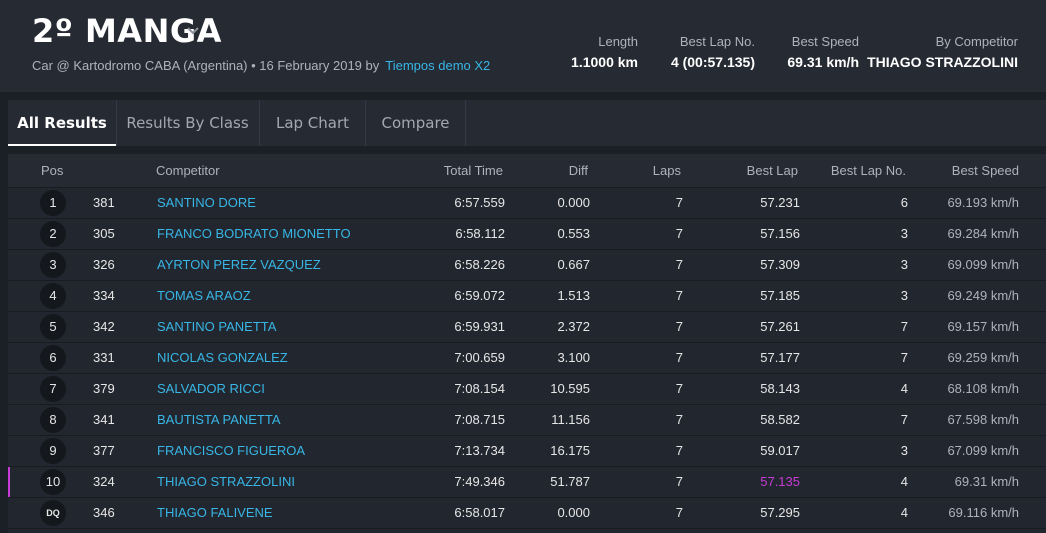  What do you see at coordinates (479, 512) in the screenshot?
I see `total-time: 6:58.017` at bounding box center [479, 512].